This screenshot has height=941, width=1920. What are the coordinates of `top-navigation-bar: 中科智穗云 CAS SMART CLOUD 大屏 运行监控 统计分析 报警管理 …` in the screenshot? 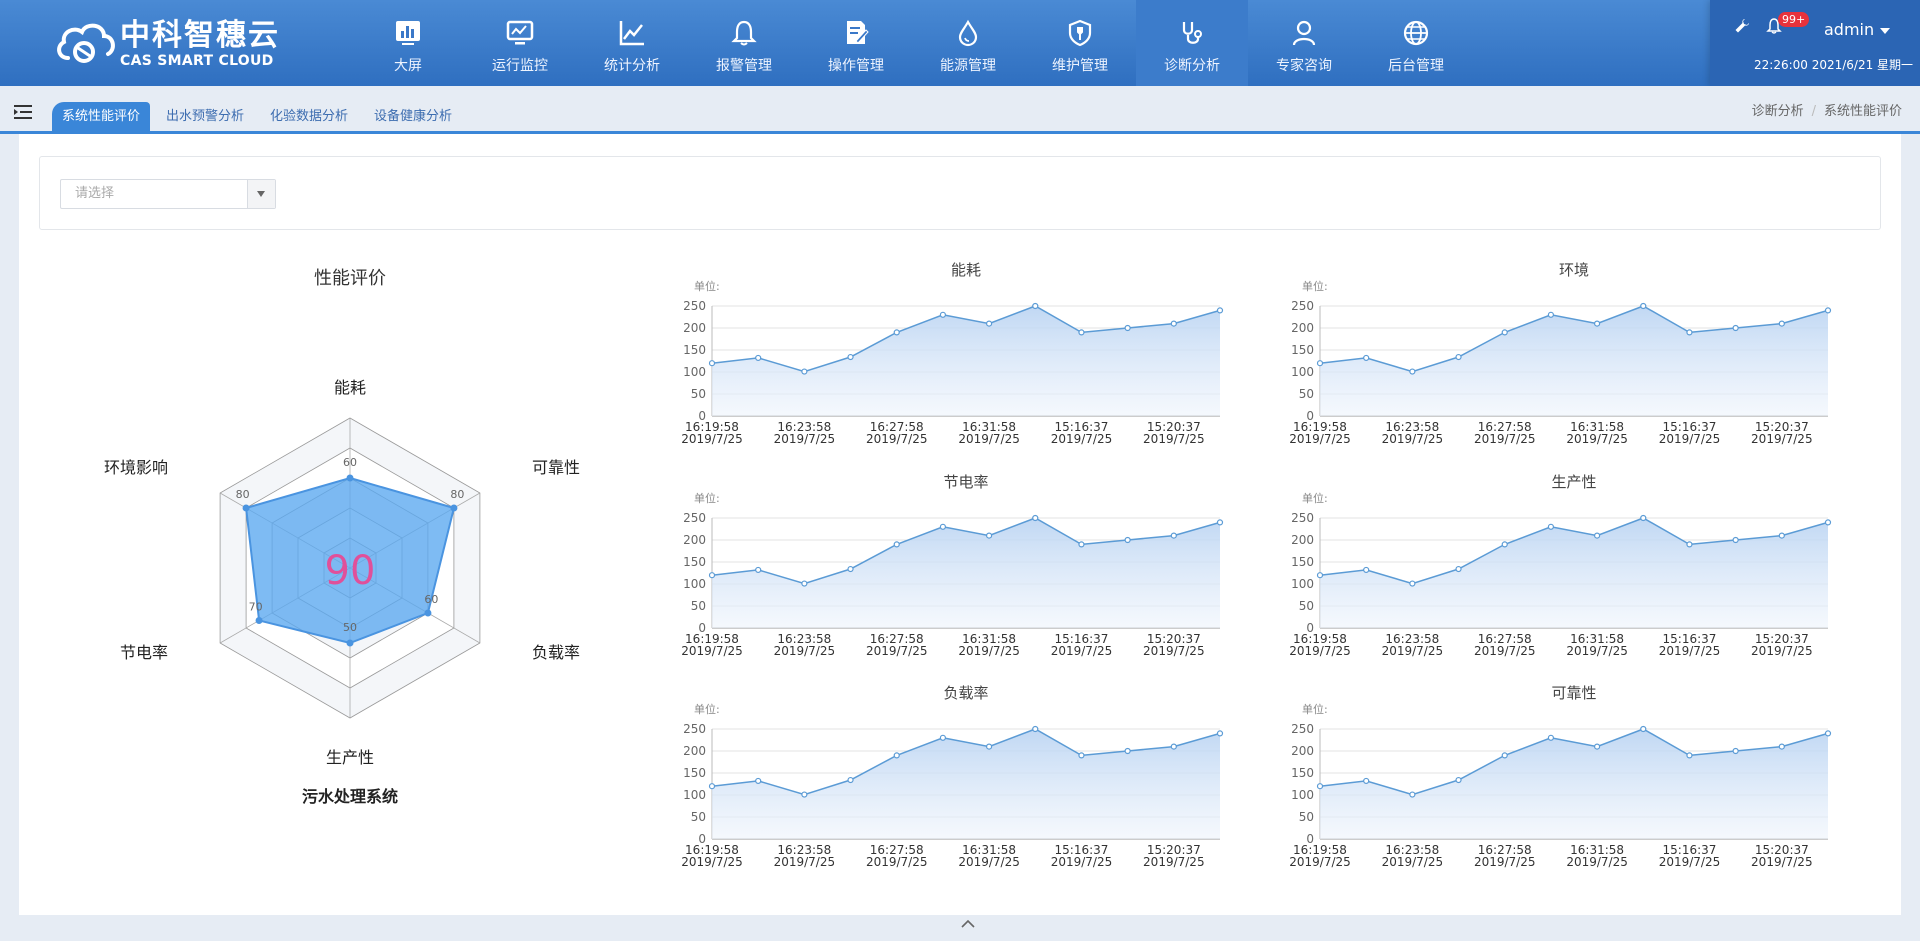 It's located at (960, 43).